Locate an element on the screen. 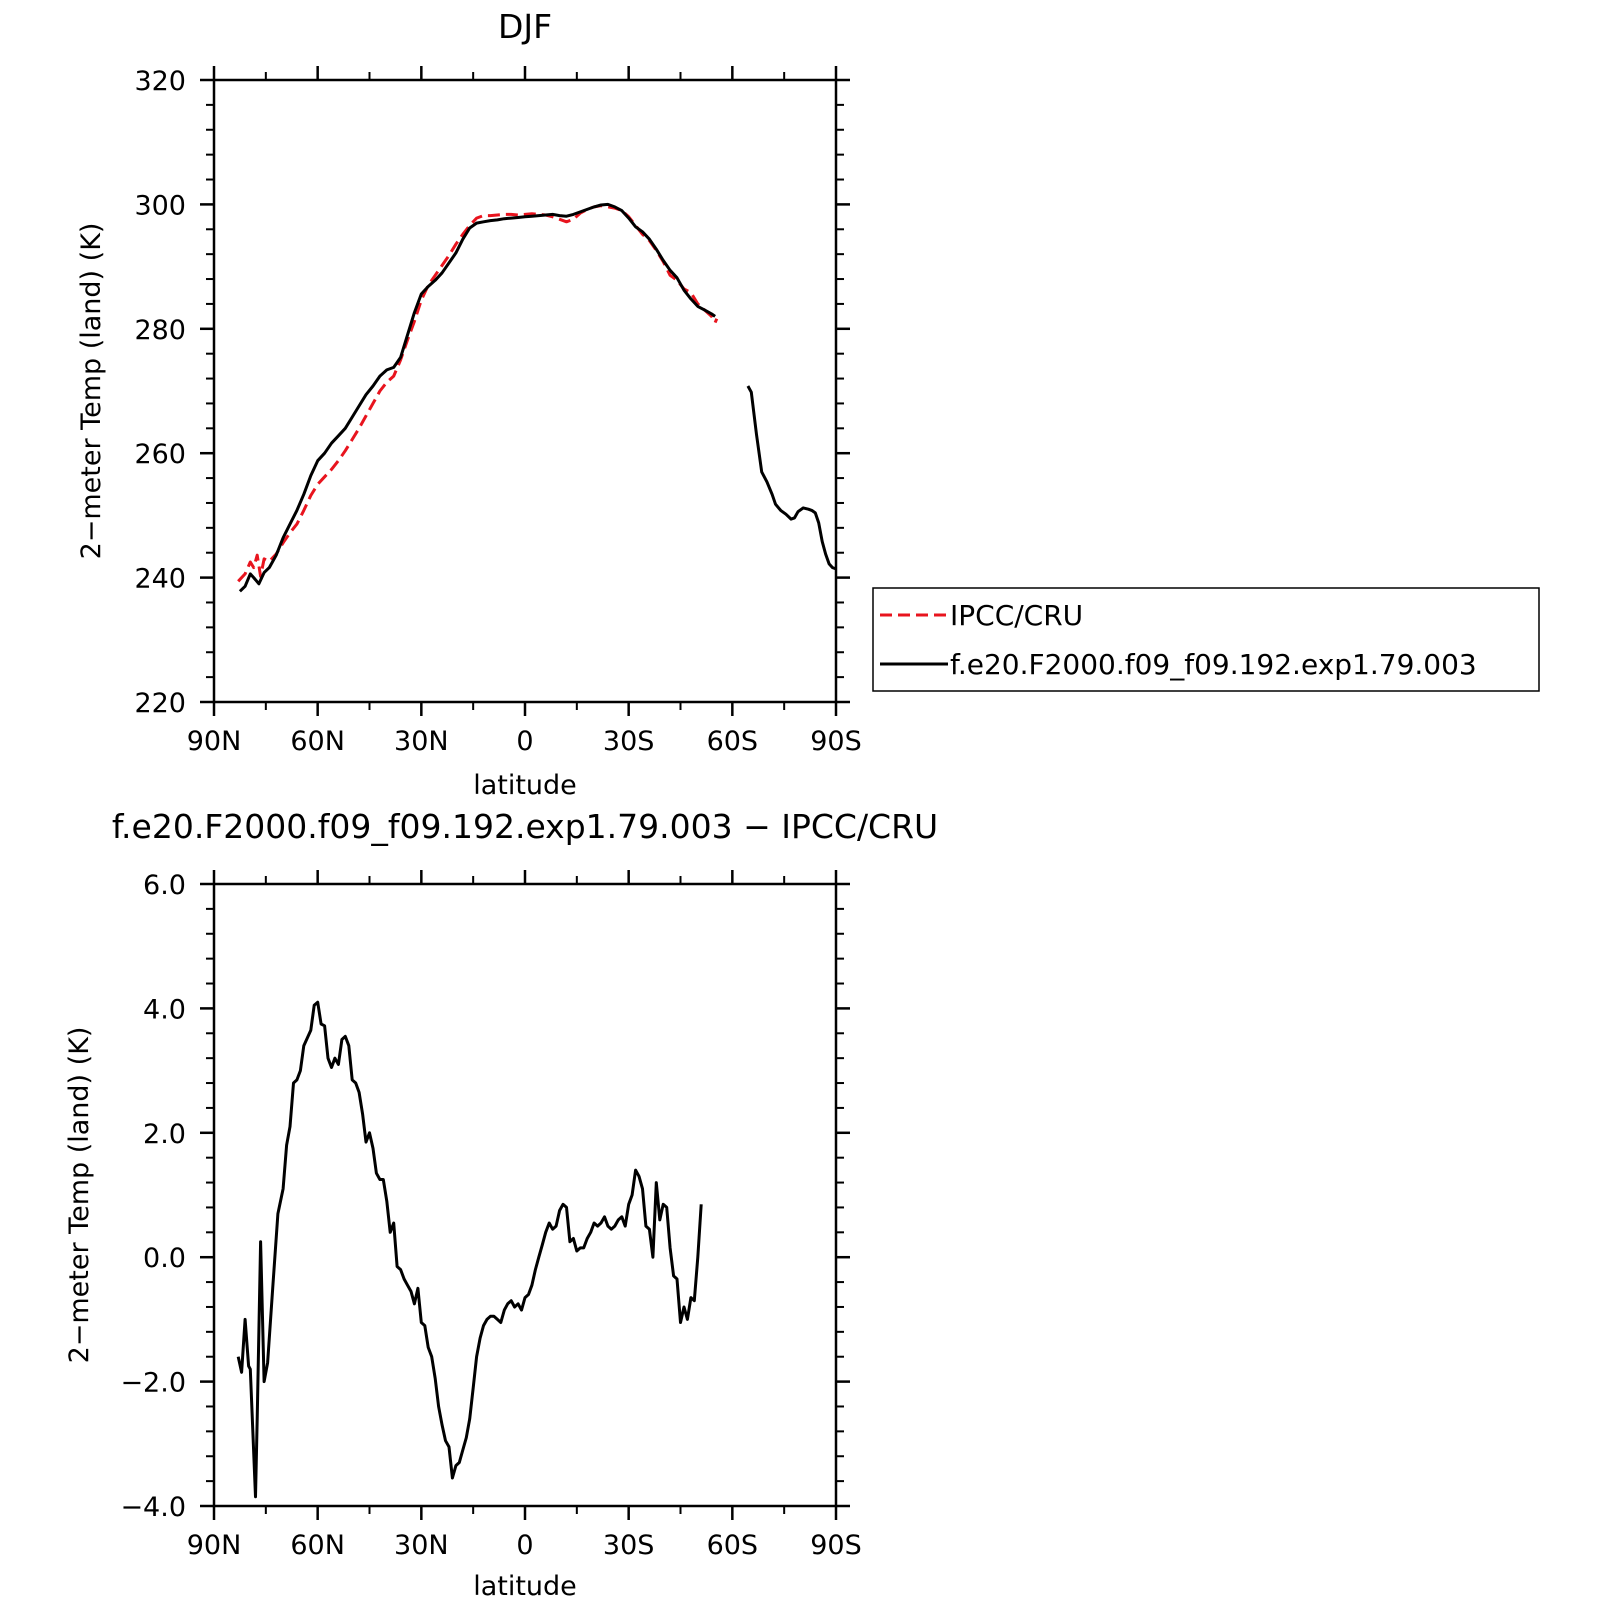 Image resolution: width=1605 pixels, height=1602 pixels. chart-title: DJF is located at coordinates (525, 26).